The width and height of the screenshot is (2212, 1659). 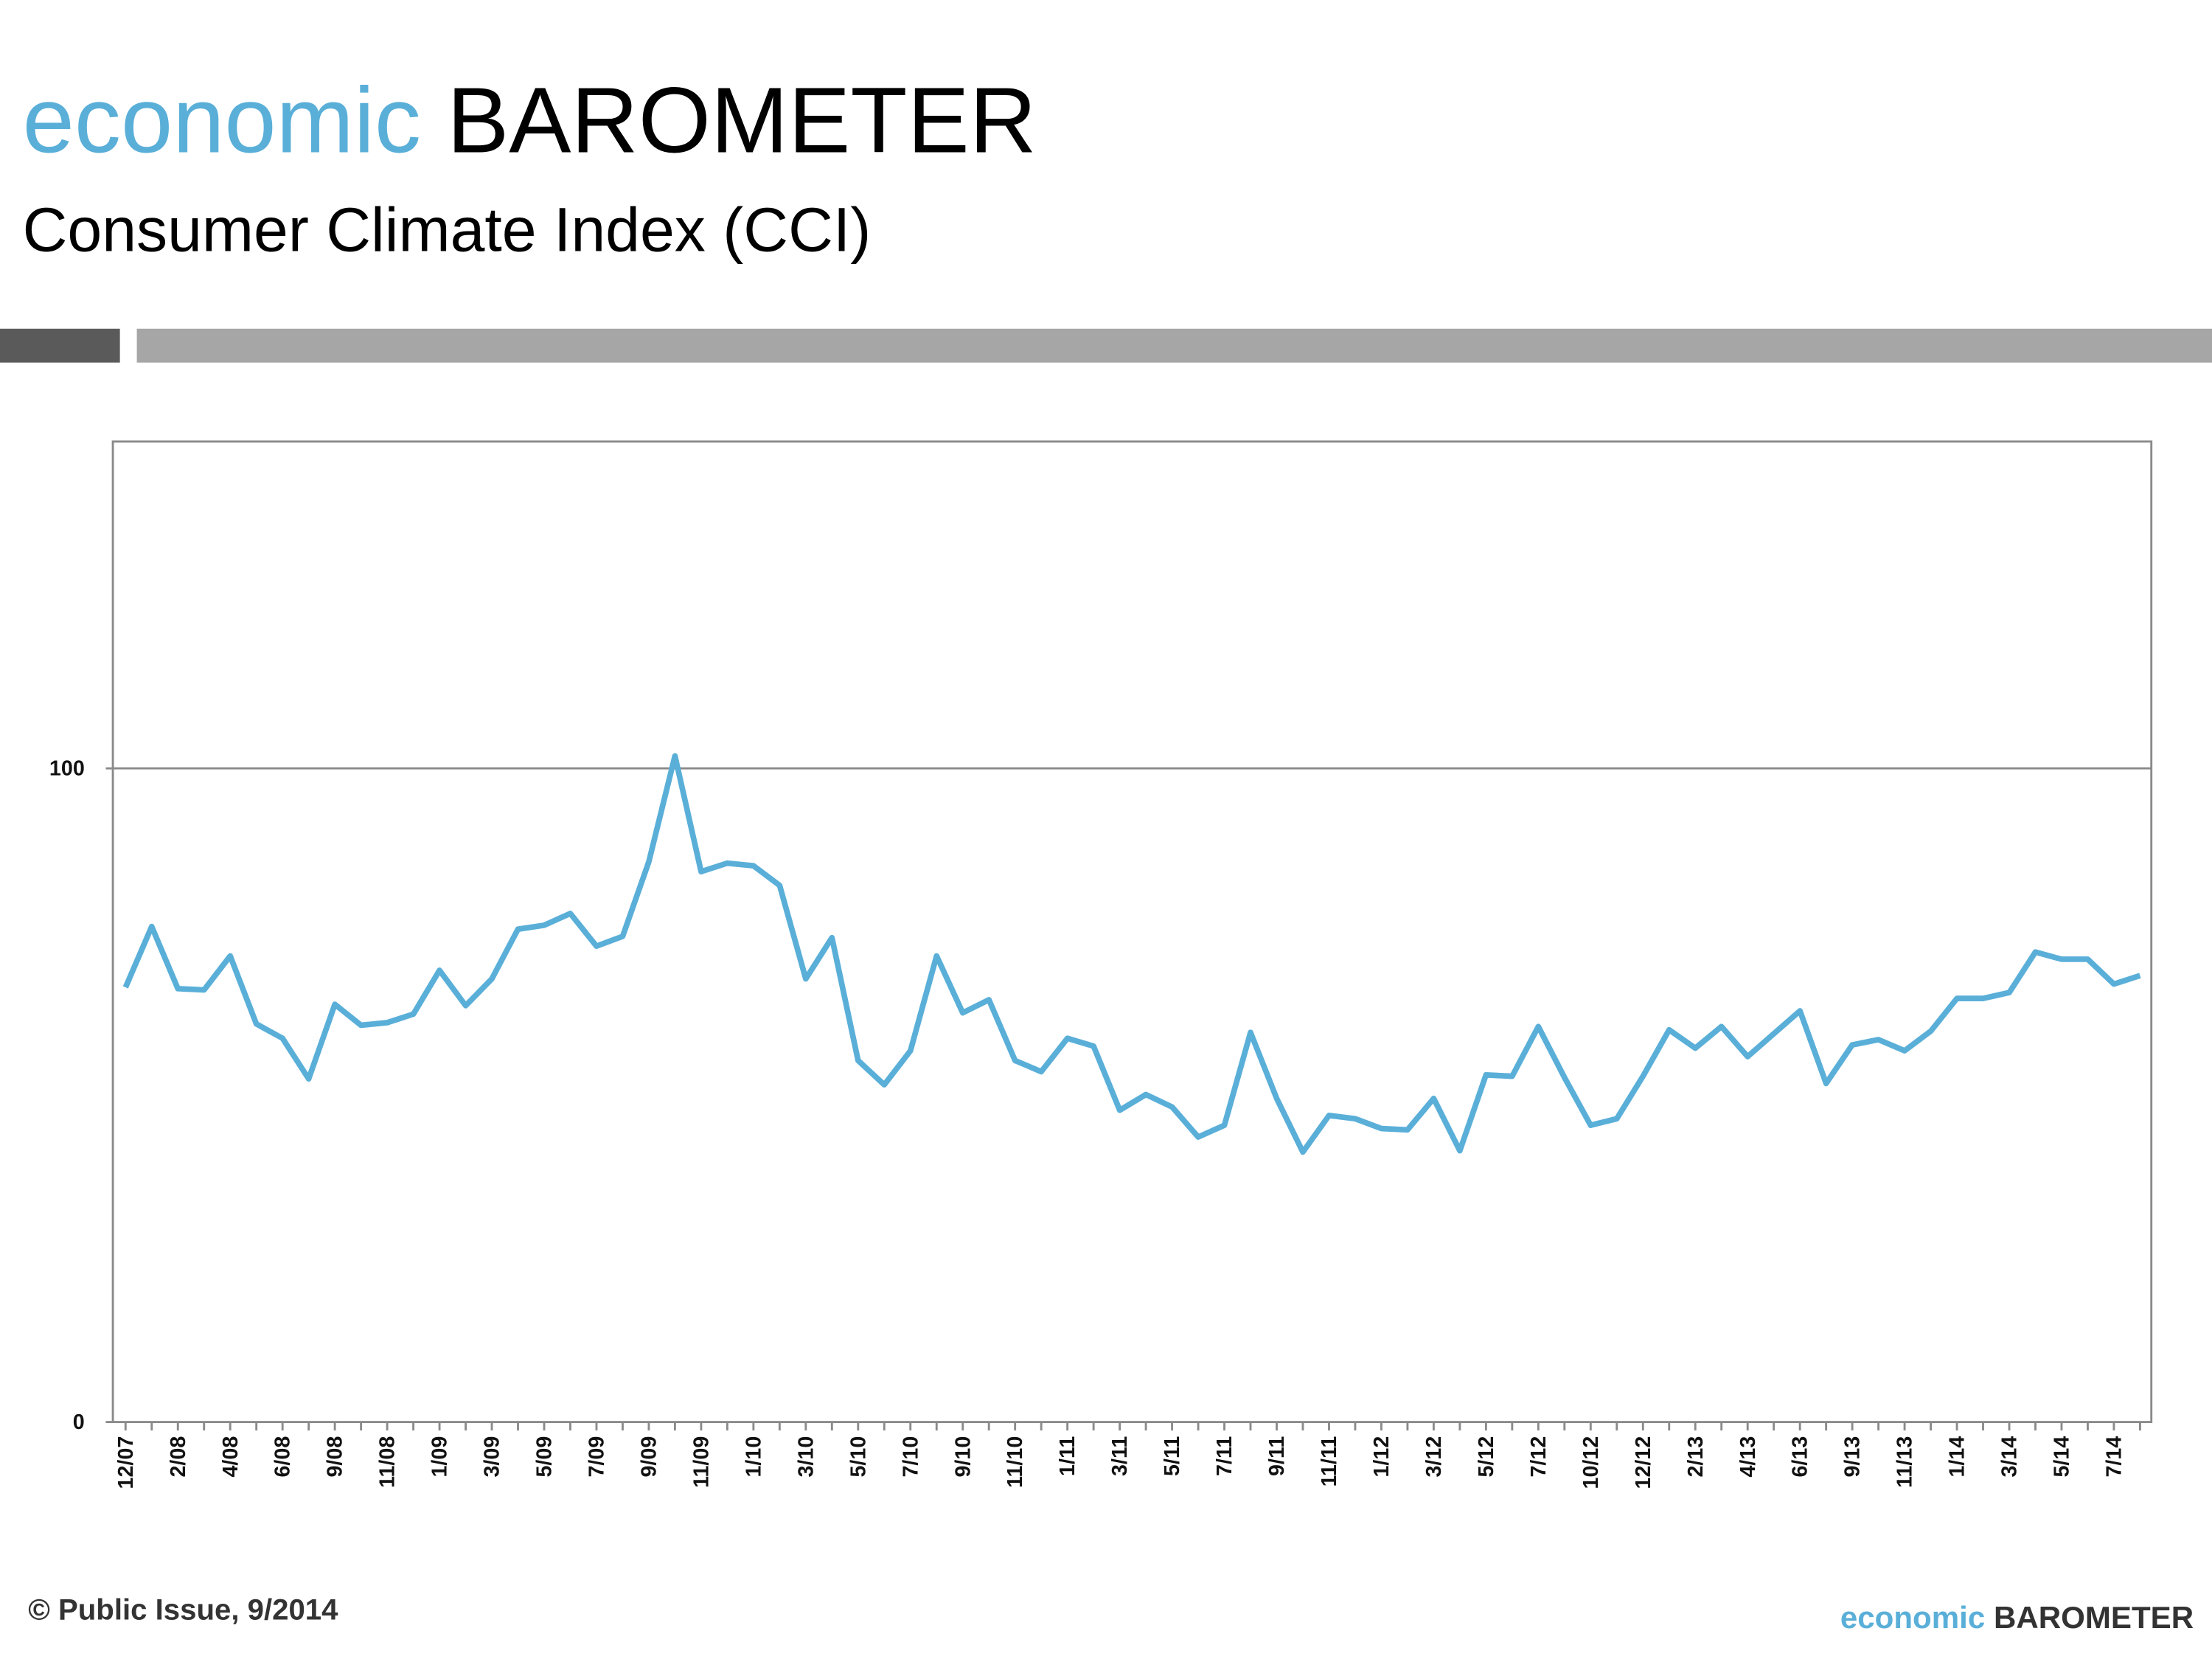 What do you see at coordinates (597, 1457) in the screenshot?
I see `x-tick-label: 7/09` at bounding box center [597, 1457].